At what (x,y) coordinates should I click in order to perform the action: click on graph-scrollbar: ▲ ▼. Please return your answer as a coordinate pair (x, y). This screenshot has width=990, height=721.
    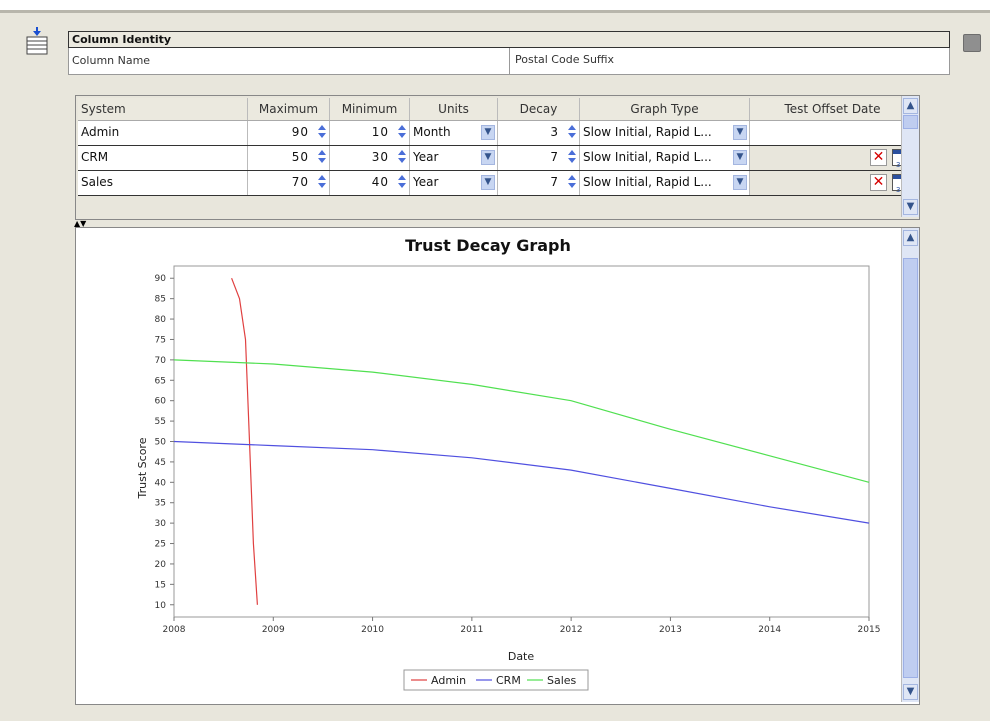
    Looking at the image, I should click on (910, 465).